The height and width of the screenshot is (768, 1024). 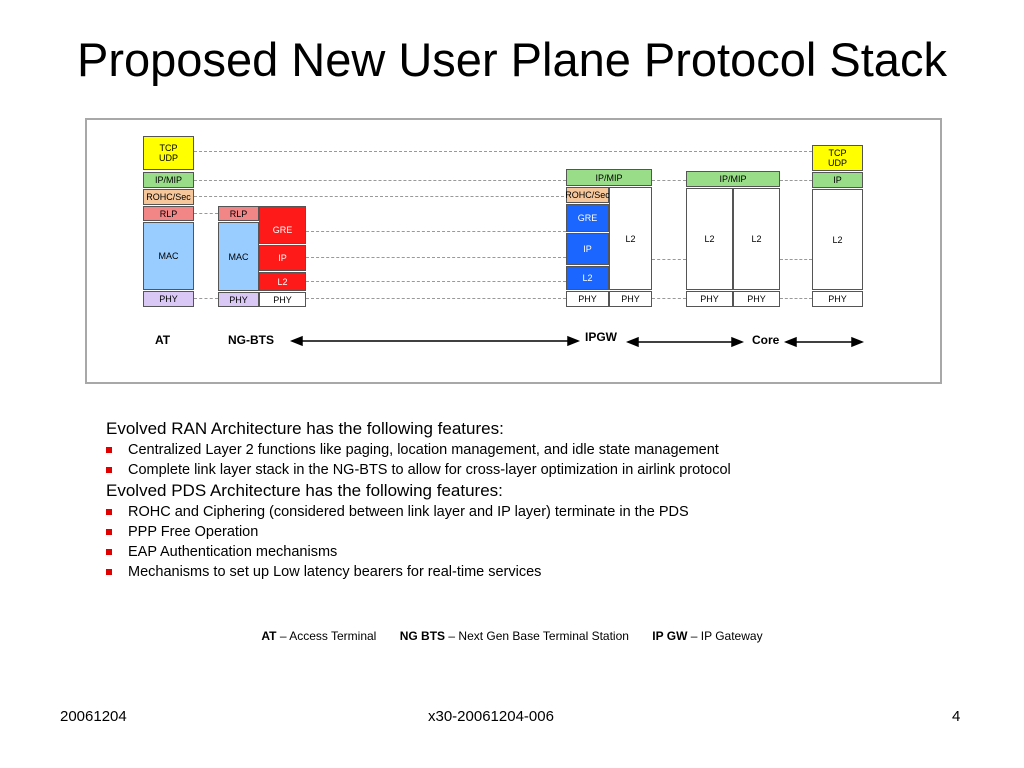 What do you see at coordinates (168, 197) in the screenshot?
I see `at-rohc-sec-layer: ROHC/Sec` at bounding box center [168, 197].